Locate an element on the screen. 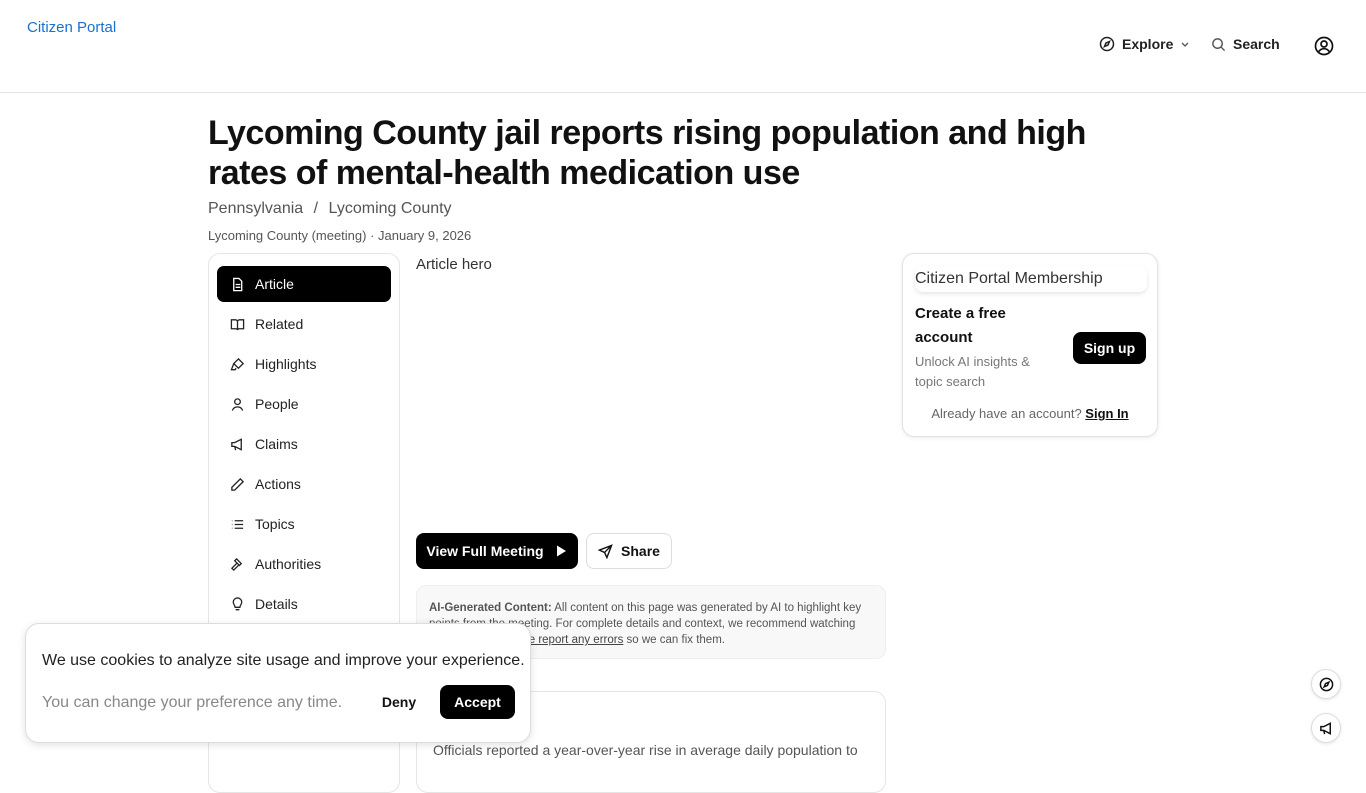 This screenshot has height=793, width=1366. breadcrumb-county: Lycoming County is located at coordinates (390, 208).